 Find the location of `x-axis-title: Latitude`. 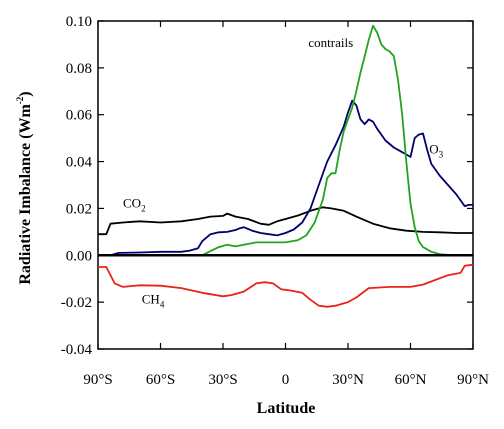

x-axis-title: Latitude is located at coordinates (286, 408).